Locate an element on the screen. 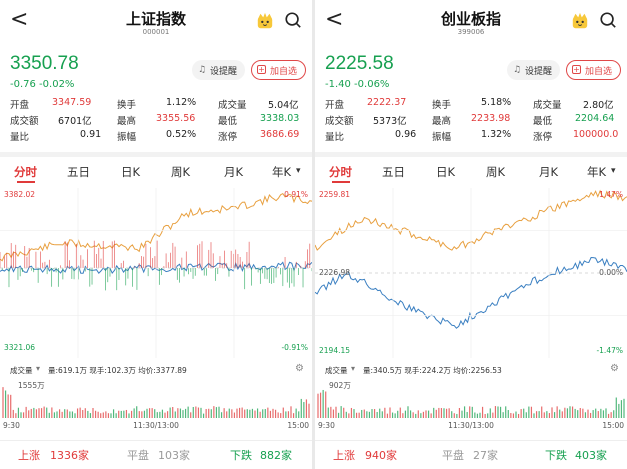 The width and height of the screenshot is (627, 469). market-breadth: 上涨 940家 平盘 27家 下跌 403家 is located at coordinates (471, 454).